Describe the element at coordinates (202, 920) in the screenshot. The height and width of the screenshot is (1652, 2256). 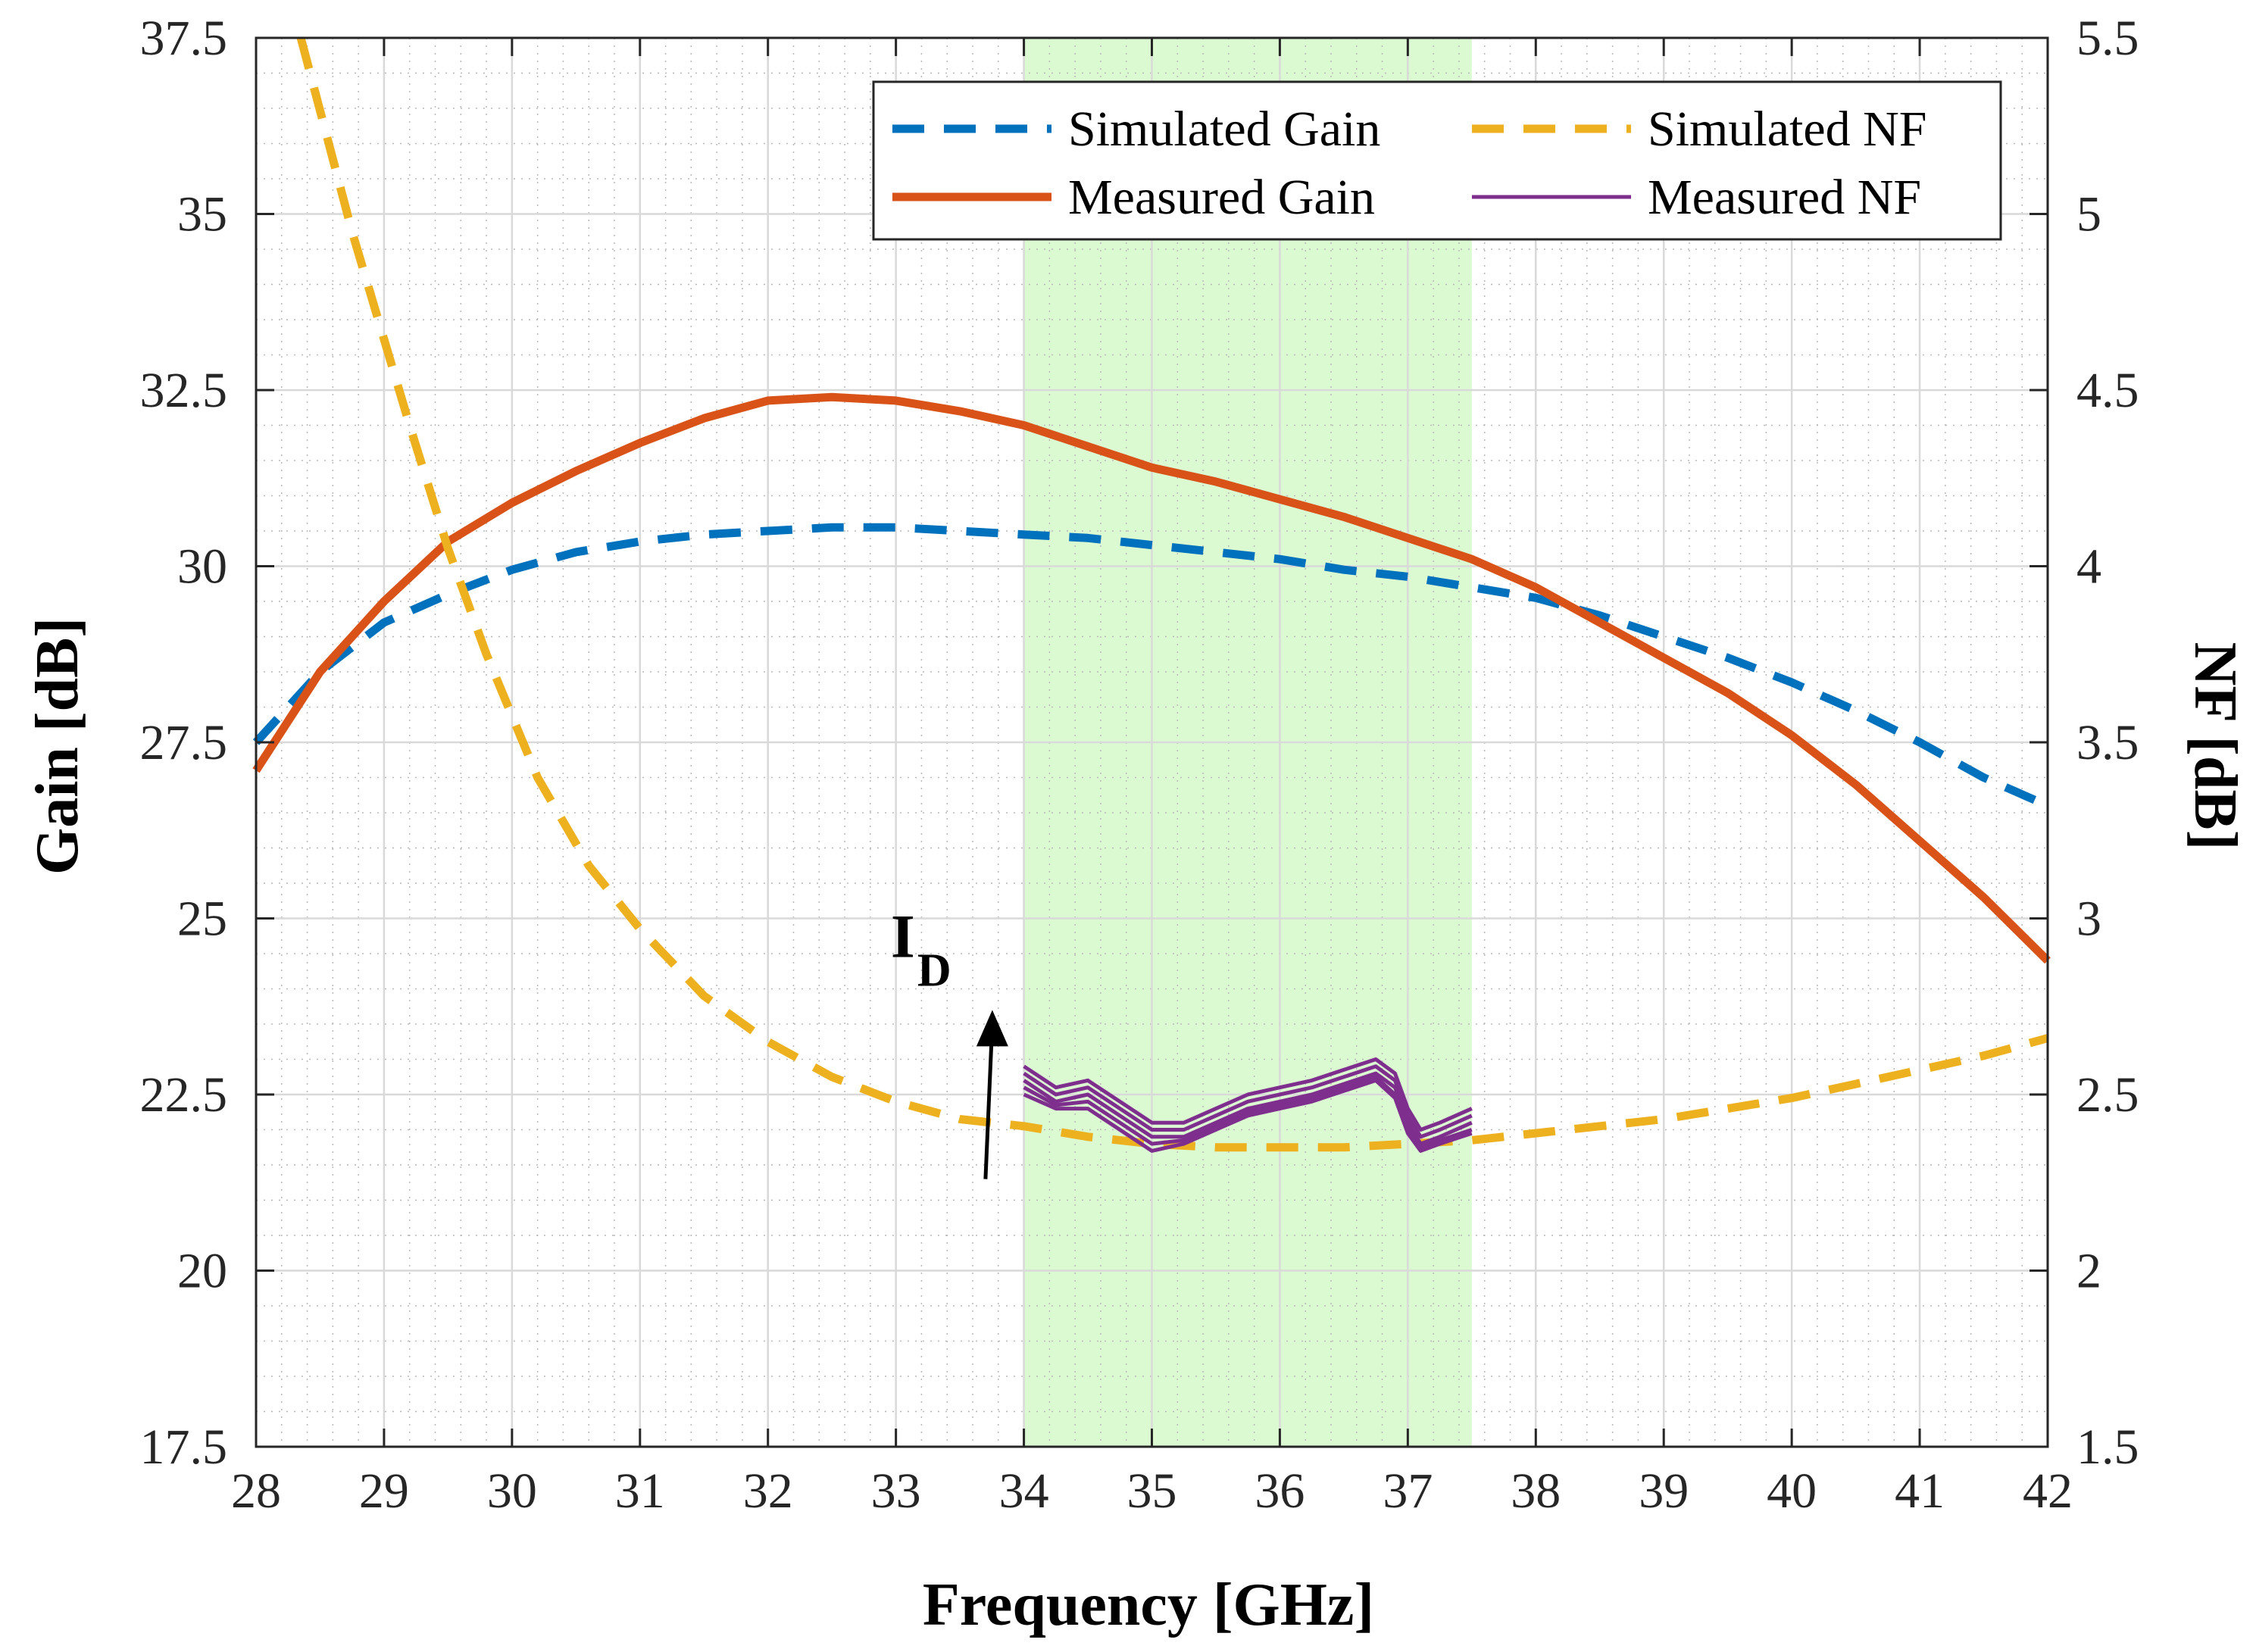
I see `y-tick-label: 25` at that location.